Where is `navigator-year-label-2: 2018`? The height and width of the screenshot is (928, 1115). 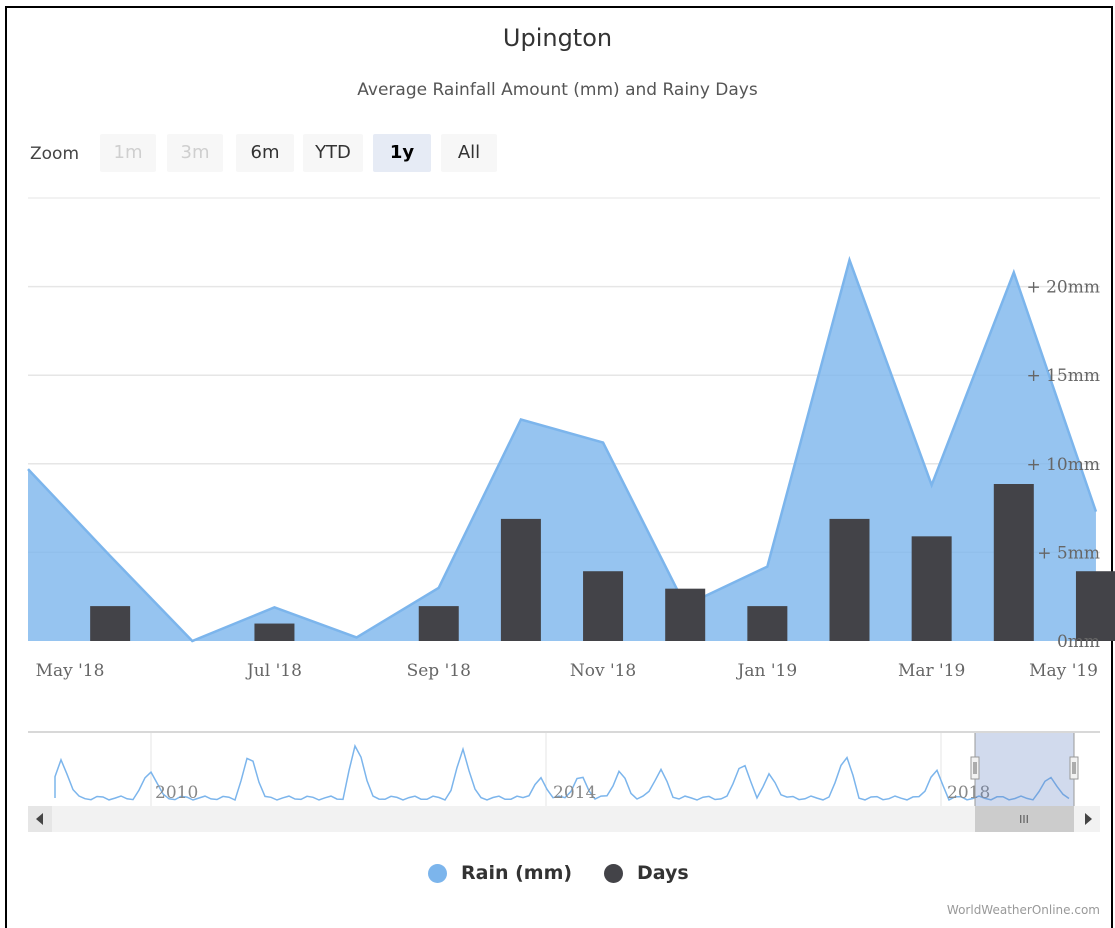
navigator-year-label-2: 2018 is located at coordinates (968, 793).